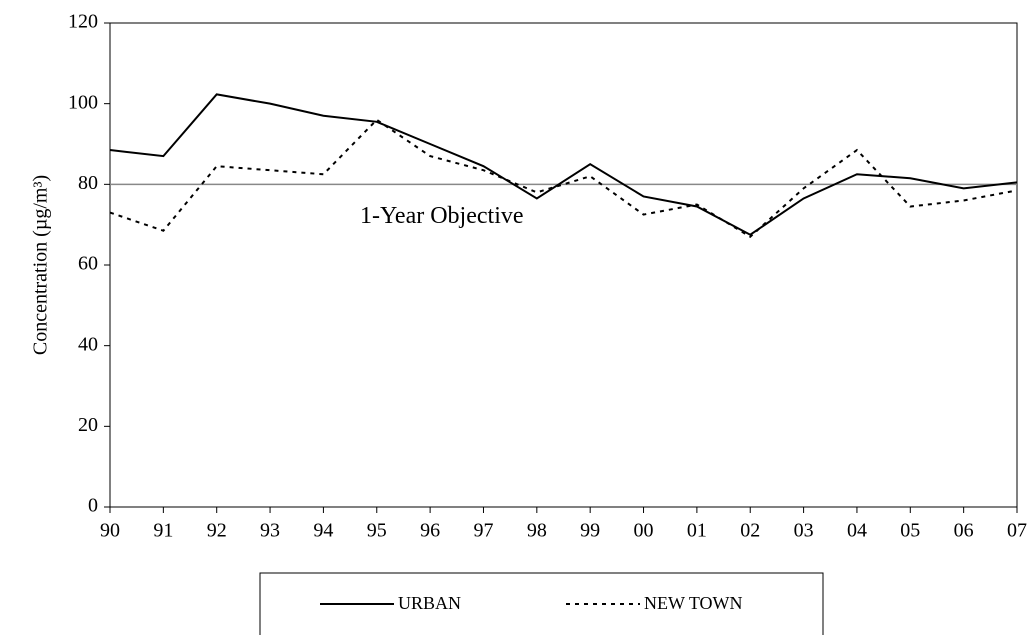 Image resolution: width=1027 pixels, height=635 pixels. What do you see at coordinates (857, 531) in the screenshot?
I see `x-tick-label: 04` at bounding box center [857, 531].